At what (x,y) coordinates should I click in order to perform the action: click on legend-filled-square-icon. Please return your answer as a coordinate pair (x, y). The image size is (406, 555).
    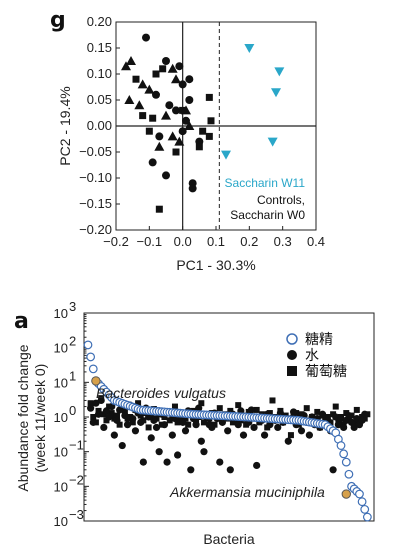
    Looking at the image, I should click on (292, 371).